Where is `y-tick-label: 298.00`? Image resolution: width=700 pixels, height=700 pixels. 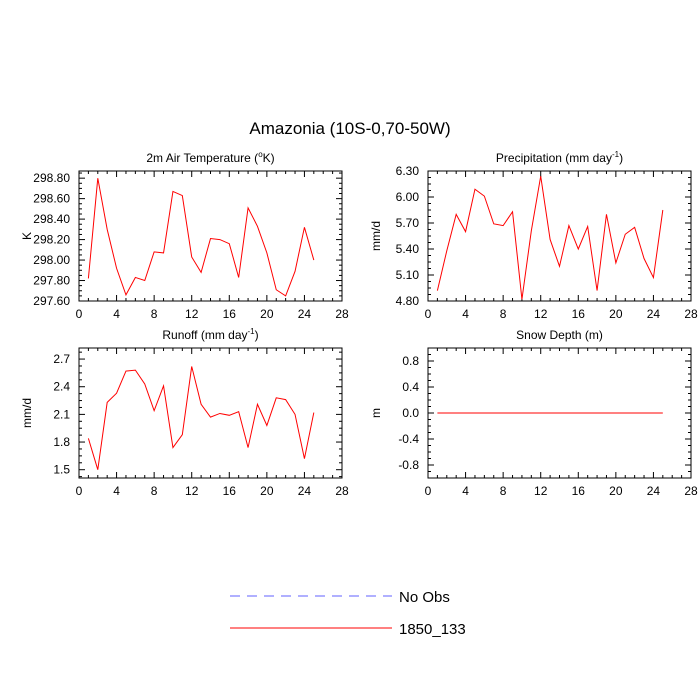 y-tick-label: 298.00 is located at coordinates (51, 260).